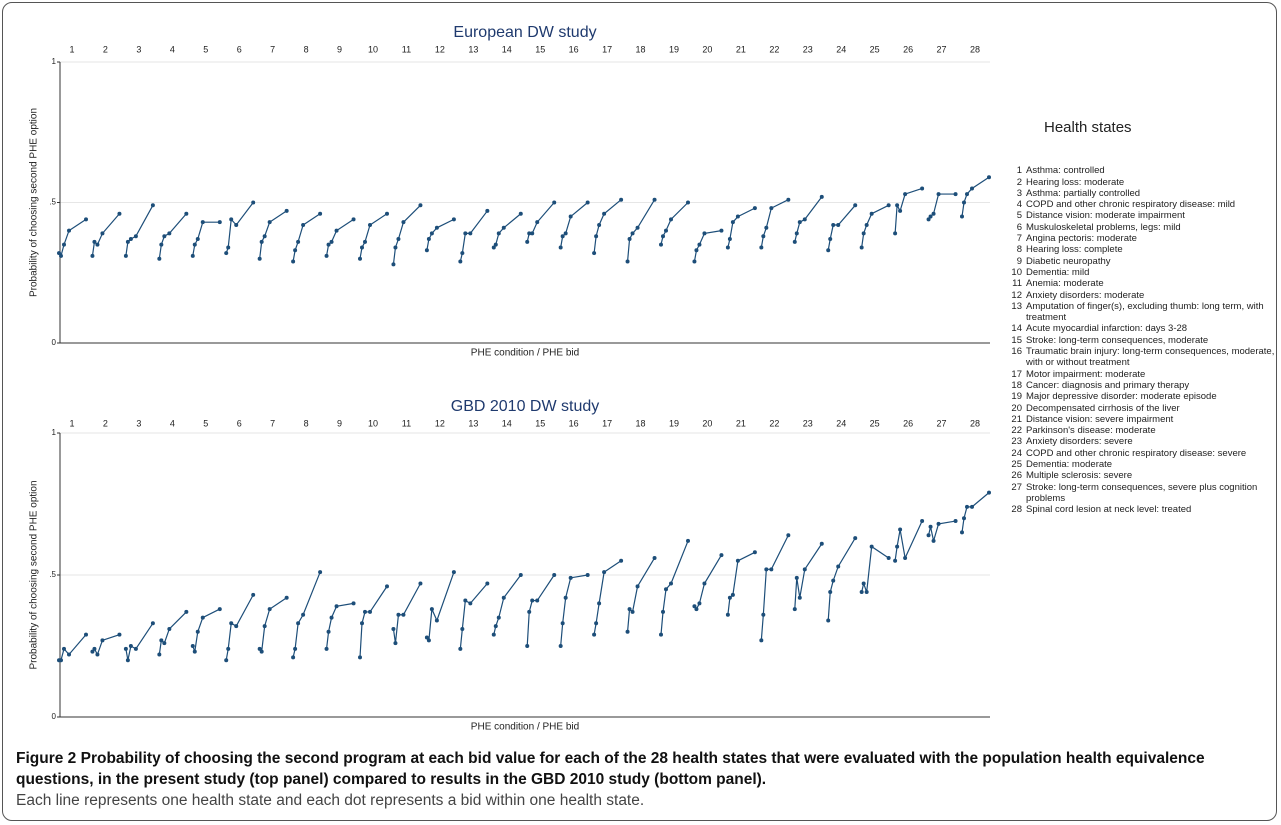 This screenshot has width=1281, height=825. I want to click on y-tick-label: .5, so click(52, 574).